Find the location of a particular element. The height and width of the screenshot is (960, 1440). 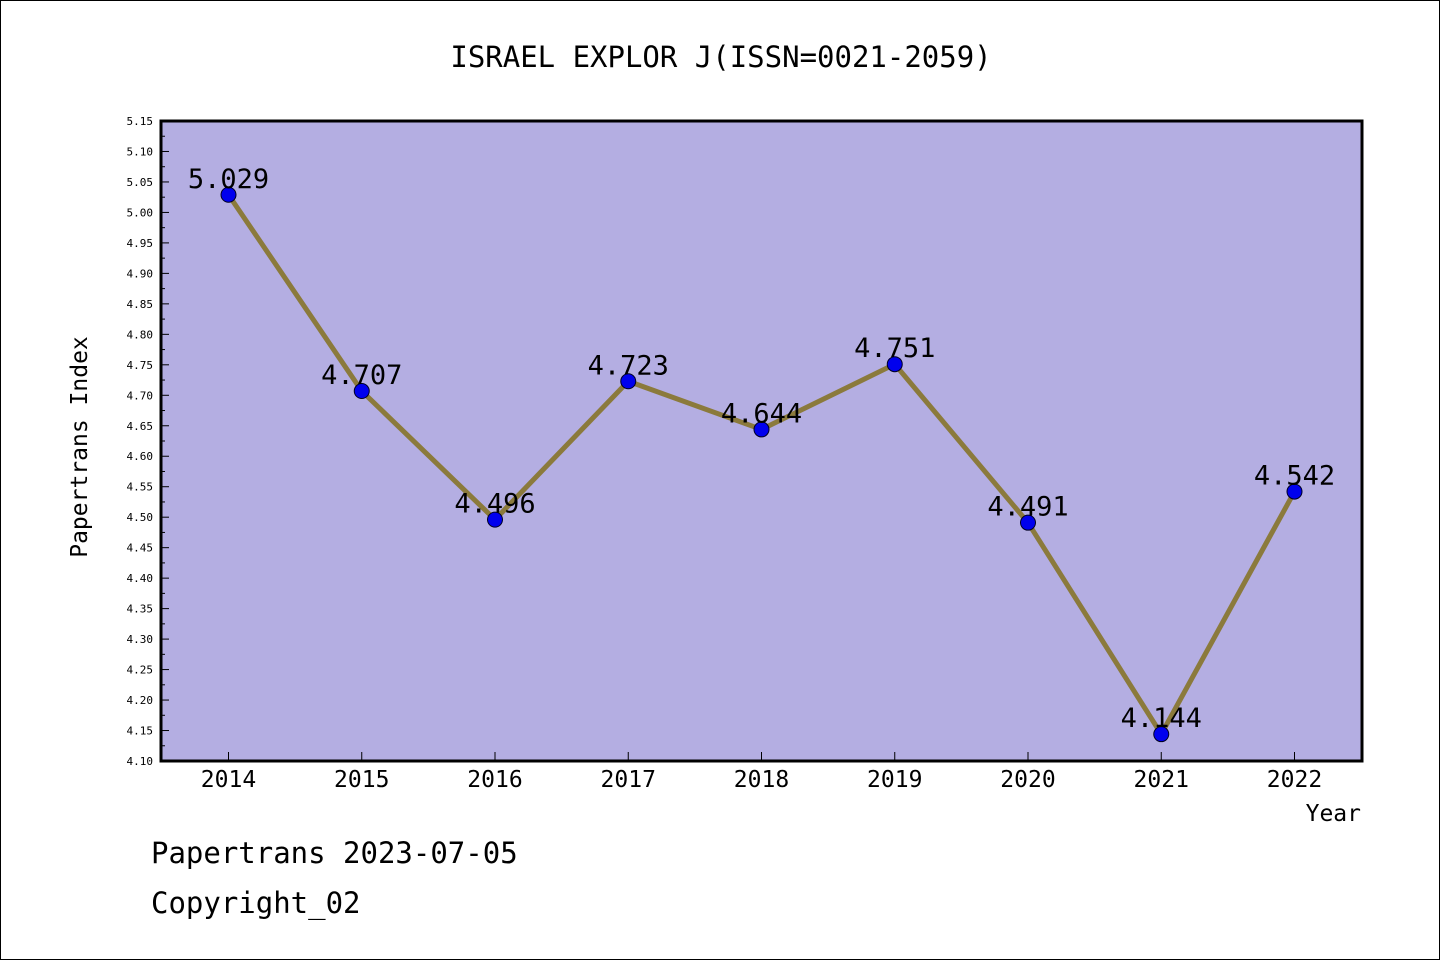

data-label: 4.644 is located at coordinates (761, 413).